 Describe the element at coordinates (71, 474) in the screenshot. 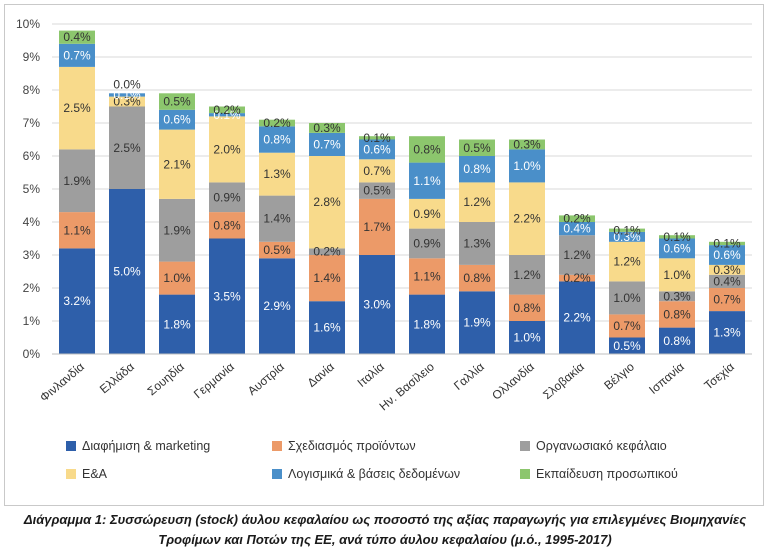

I see `legend-swatch` at that location.